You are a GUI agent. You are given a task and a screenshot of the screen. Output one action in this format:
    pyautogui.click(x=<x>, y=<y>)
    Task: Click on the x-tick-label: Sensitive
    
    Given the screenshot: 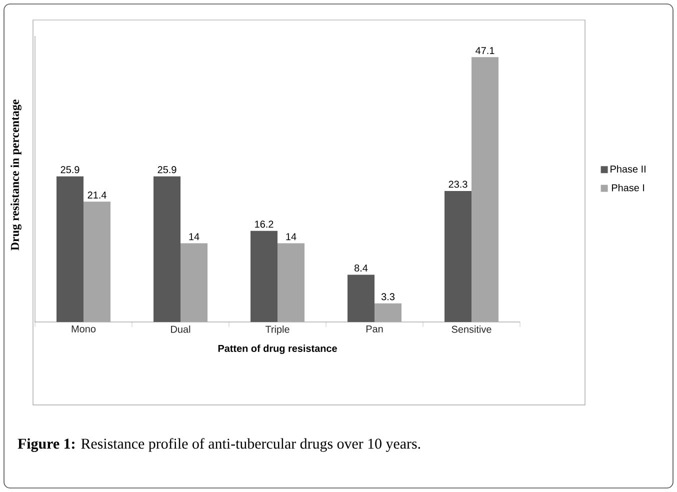 What is the action you would take?
    pyautogui.click(x=472, y=329)
    